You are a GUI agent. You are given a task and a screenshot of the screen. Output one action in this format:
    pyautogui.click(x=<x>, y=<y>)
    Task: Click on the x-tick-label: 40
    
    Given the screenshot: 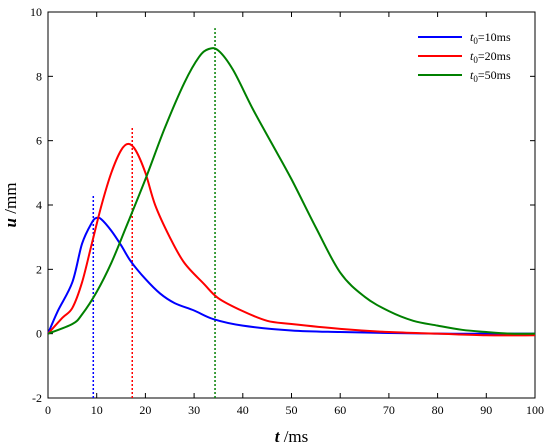 What is the action you would take?
    pyautogui.click(x=243, y=410)
    